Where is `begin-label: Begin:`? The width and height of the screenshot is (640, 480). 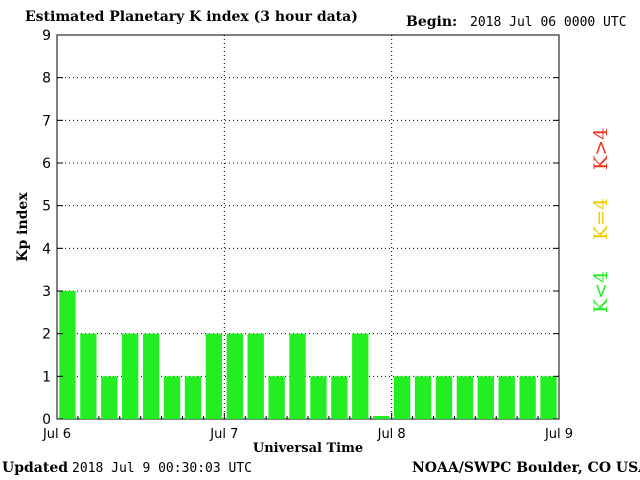 begin-label: Begin: is located at coordinates (432, 22).